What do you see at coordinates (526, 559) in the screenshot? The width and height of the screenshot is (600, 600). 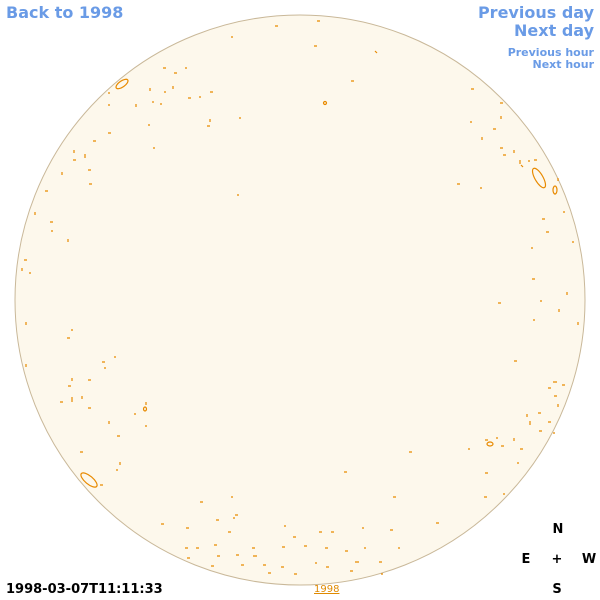 I see `compass-east: E` at bounding box center [526, 559].